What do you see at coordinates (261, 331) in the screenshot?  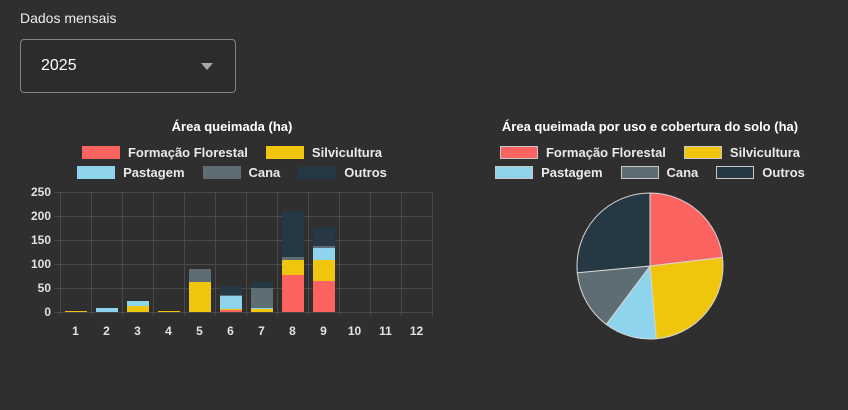 I see `x-tick-label: 7` at bounding box center [261, 331].